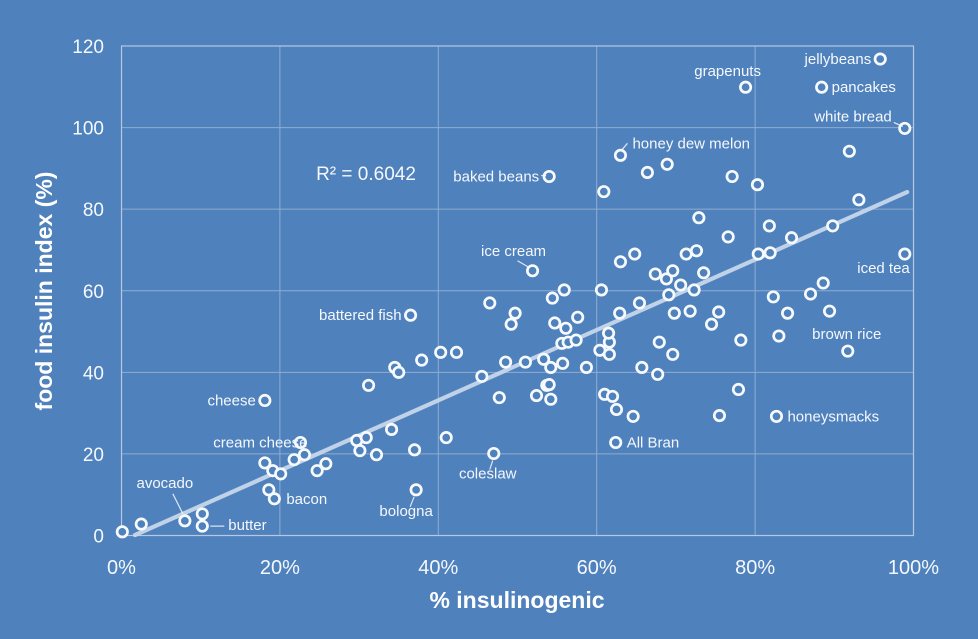  I want to click on y-tick-label: 0, so click(98, 537).